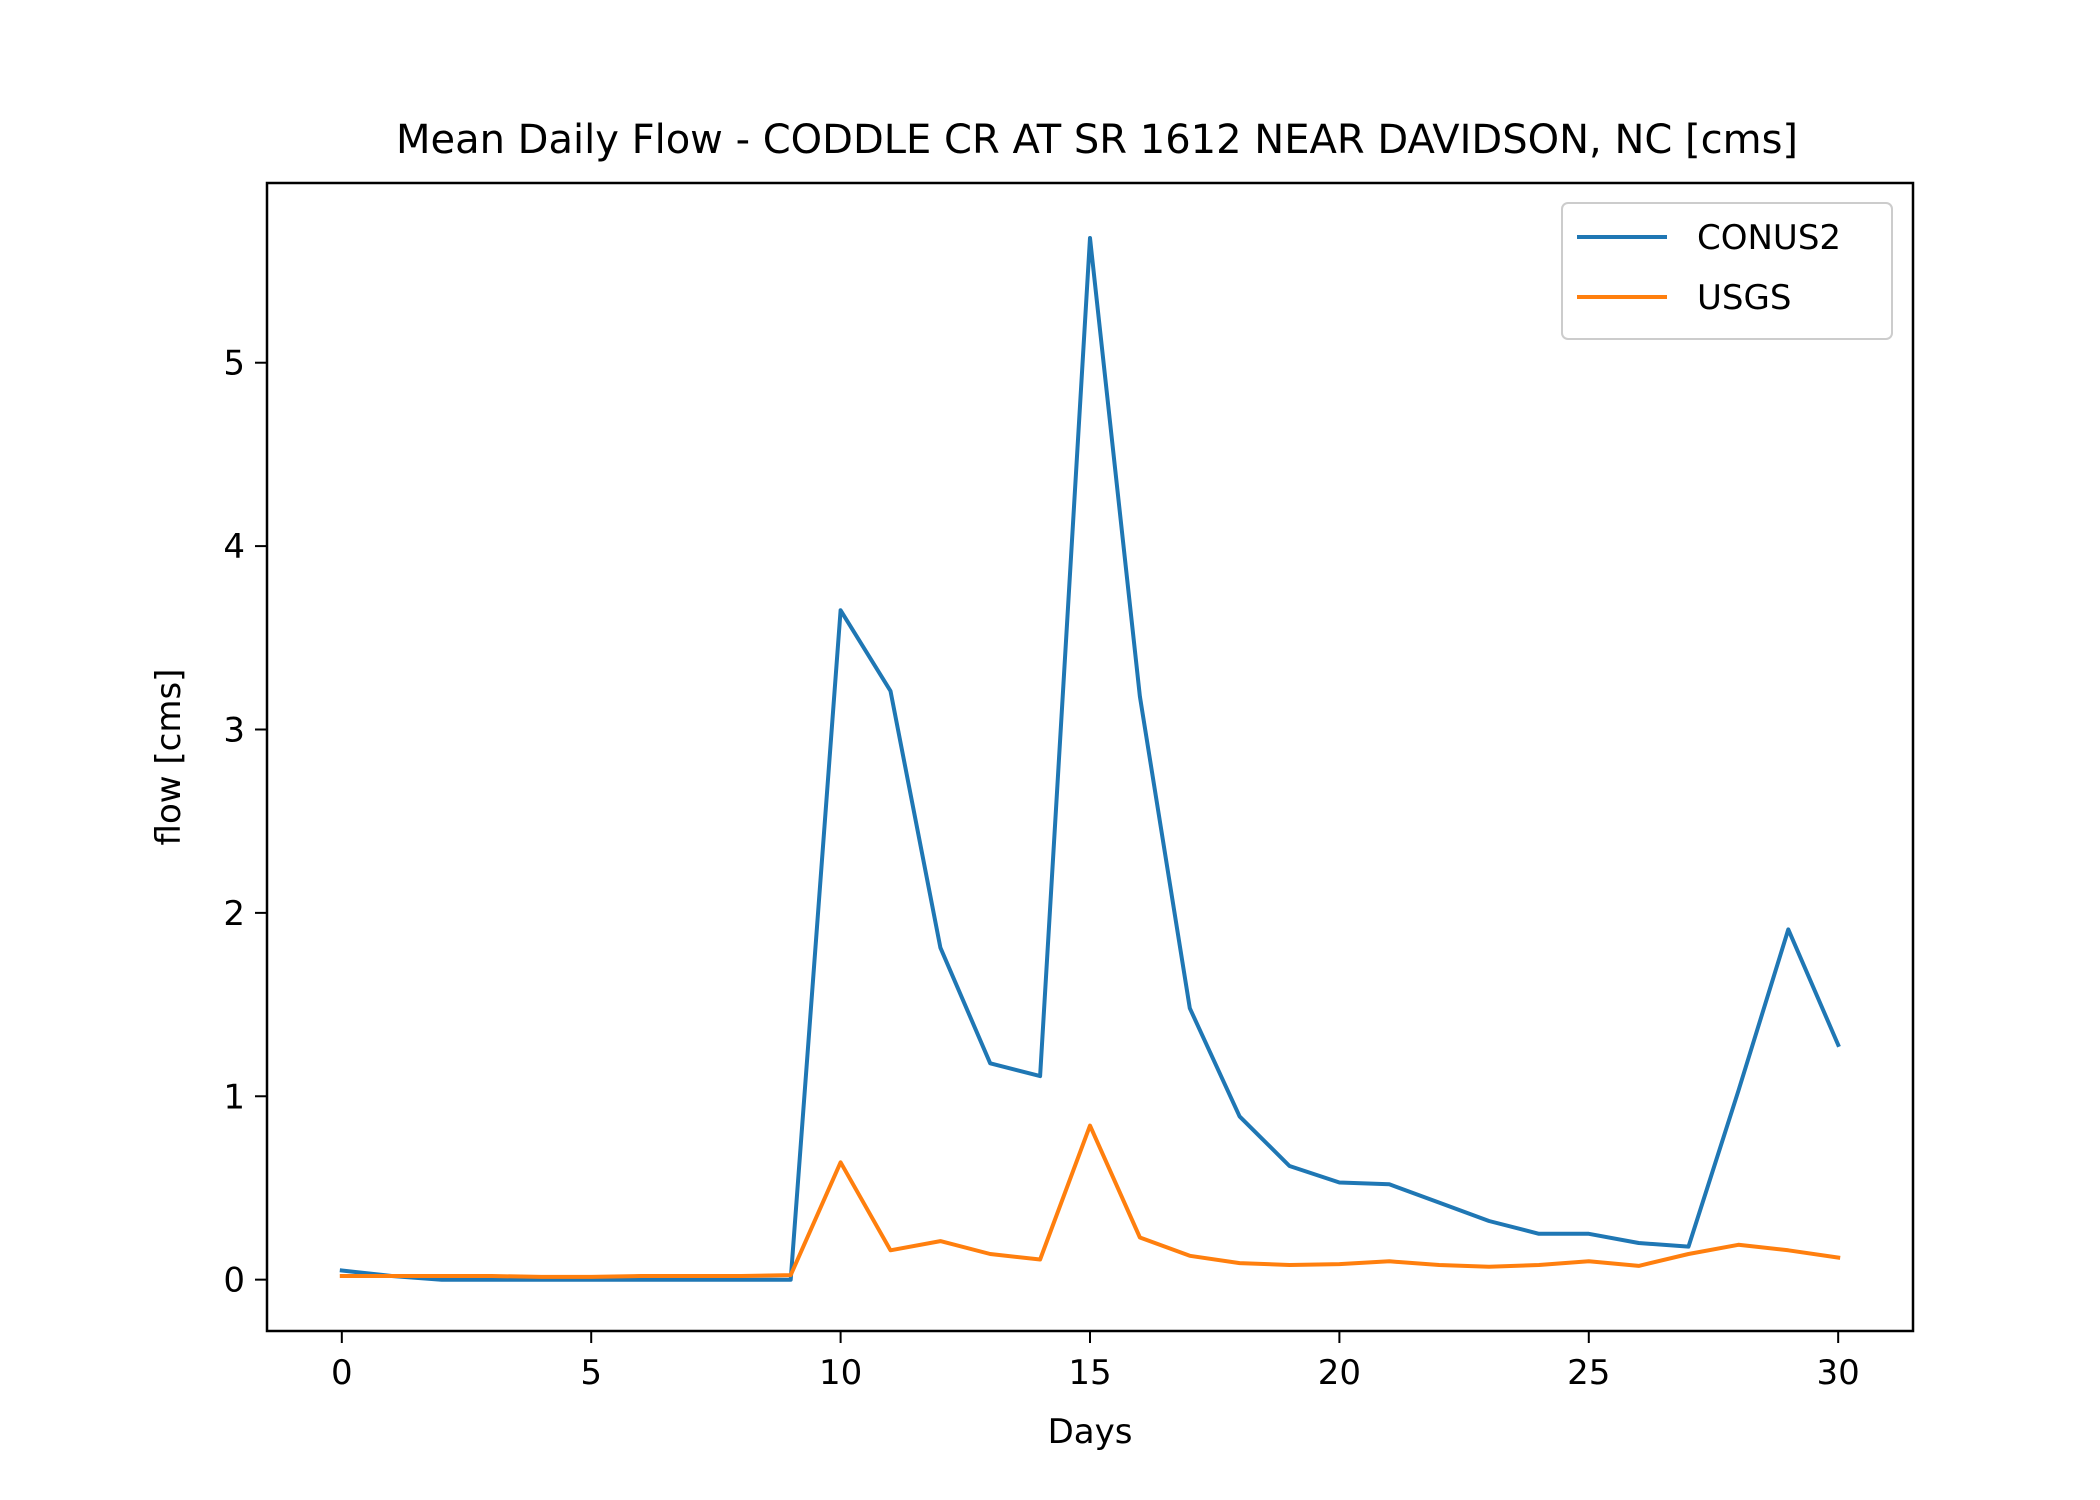  What do you see at coordinates (1727, 271) in the screenshot?
I see `legend: CONUS2 USGS` at bounding box center [1727, 271].